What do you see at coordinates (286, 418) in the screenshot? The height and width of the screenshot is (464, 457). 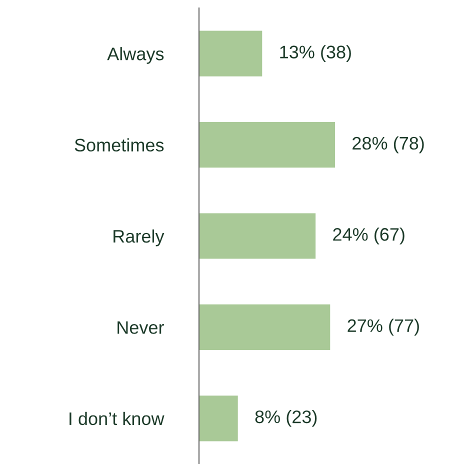 I see `data-label: 8% (23)` at bounding box center [286, 418].